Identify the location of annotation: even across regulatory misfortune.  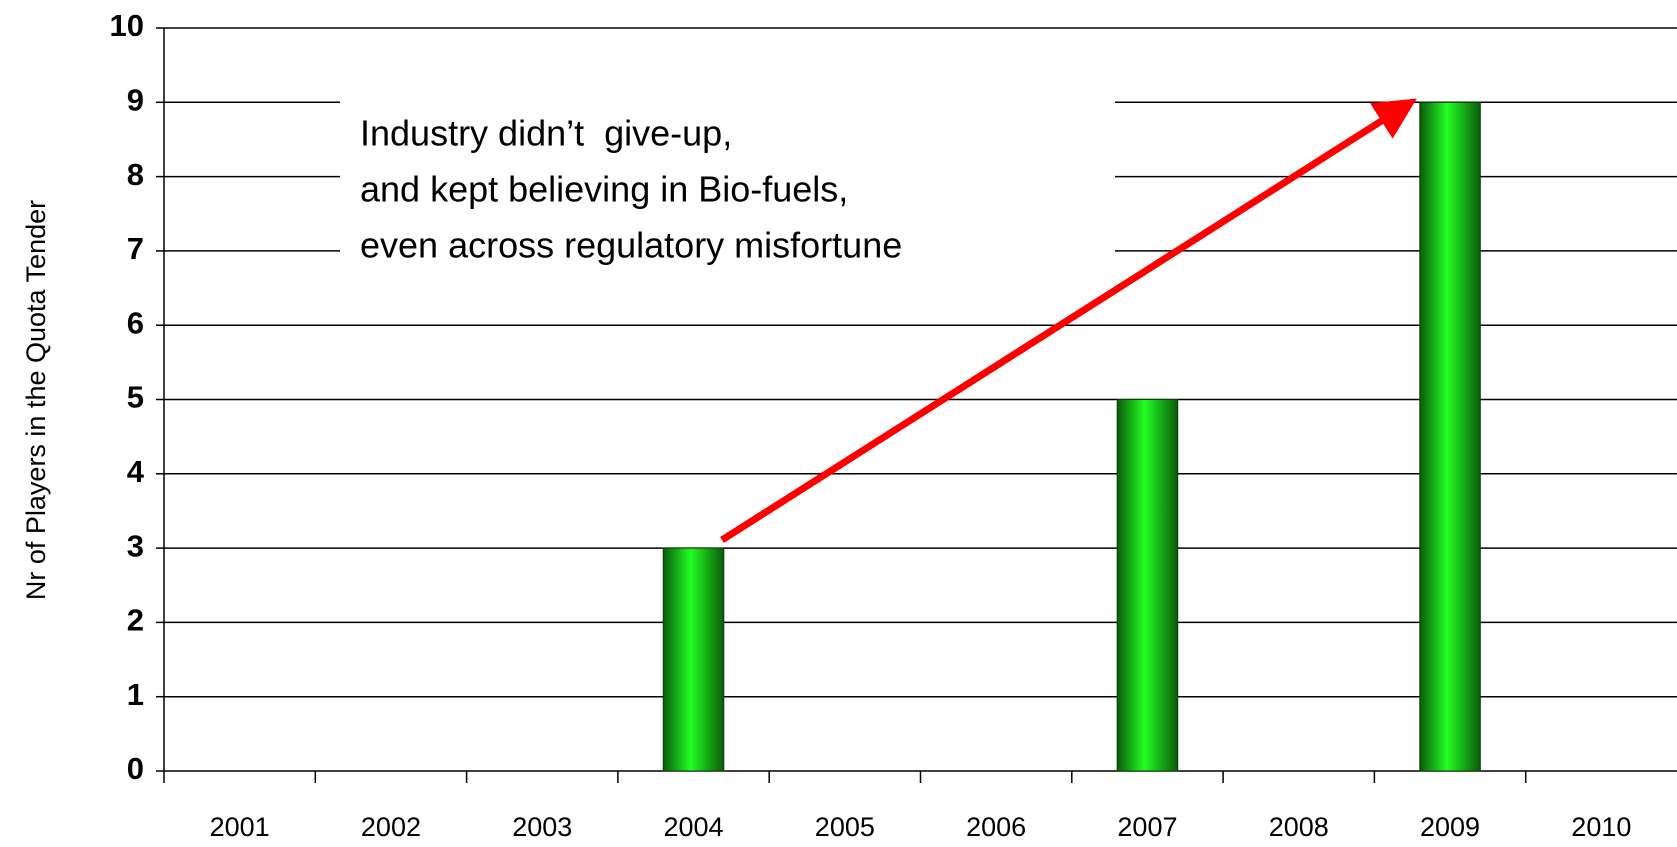
(631, 245).